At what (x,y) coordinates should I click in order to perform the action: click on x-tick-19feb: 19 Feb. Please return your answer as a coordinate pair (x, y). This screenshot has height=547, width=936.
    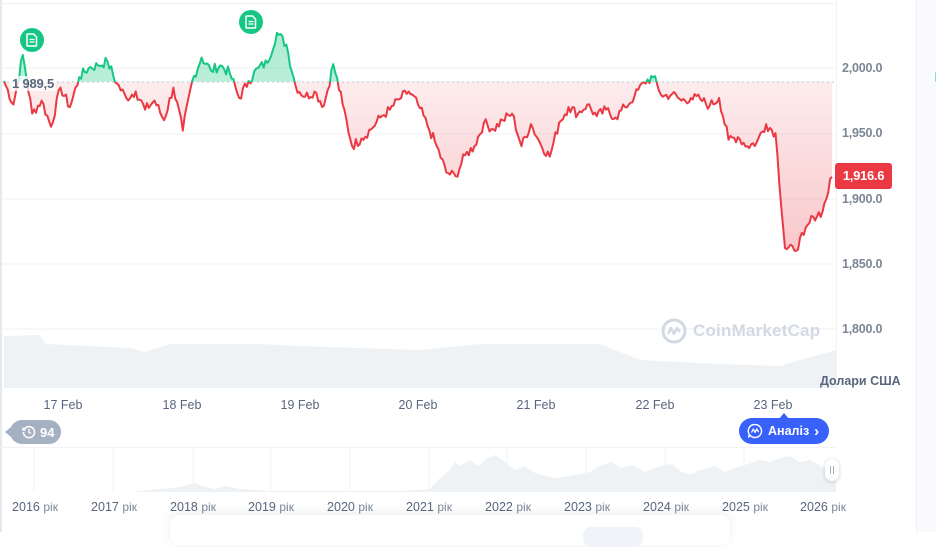
    Looking at the image, I should click on (300, 405).